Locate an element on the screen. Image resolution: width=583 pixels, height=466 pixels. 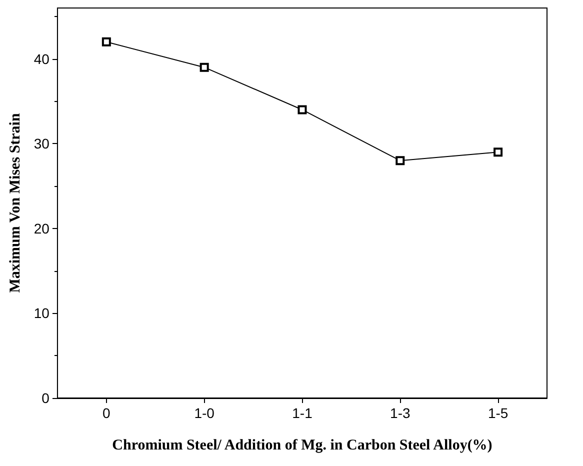
x-tick-label: 0 is located at coordinates (106, 413).